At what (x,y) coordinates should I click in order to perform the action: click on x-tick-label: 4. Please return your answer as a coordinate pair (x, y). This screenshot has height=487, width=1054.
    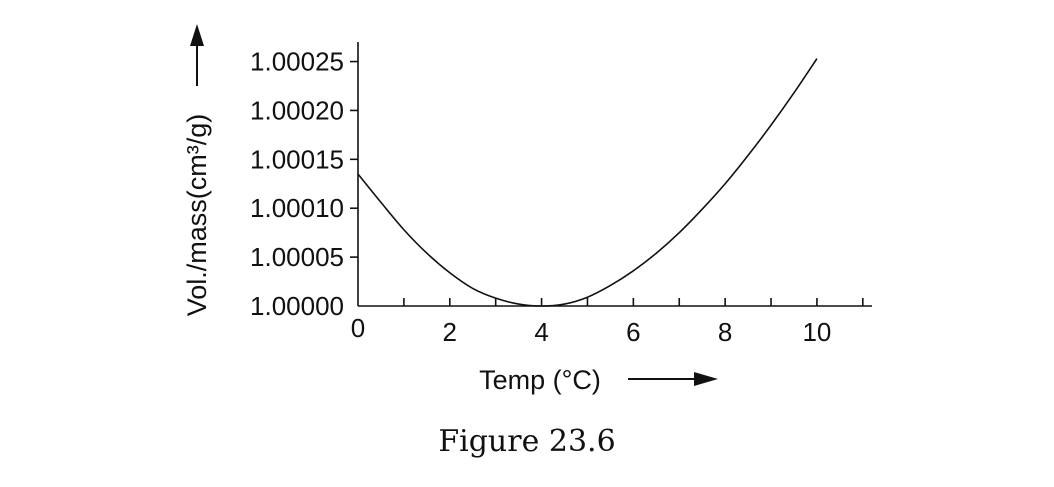
    Looking at the image, I should click on (541, 332).